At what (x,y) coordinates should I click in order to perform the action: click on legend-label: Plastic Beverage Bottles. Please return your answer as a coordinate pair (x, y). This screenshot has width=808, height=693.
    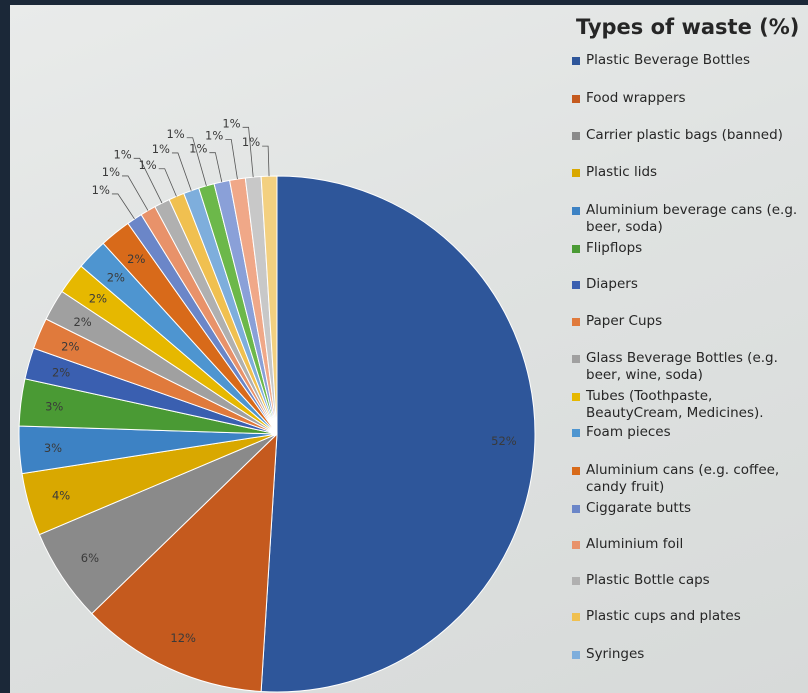
    Looking at the image, I should click on (668, 60).